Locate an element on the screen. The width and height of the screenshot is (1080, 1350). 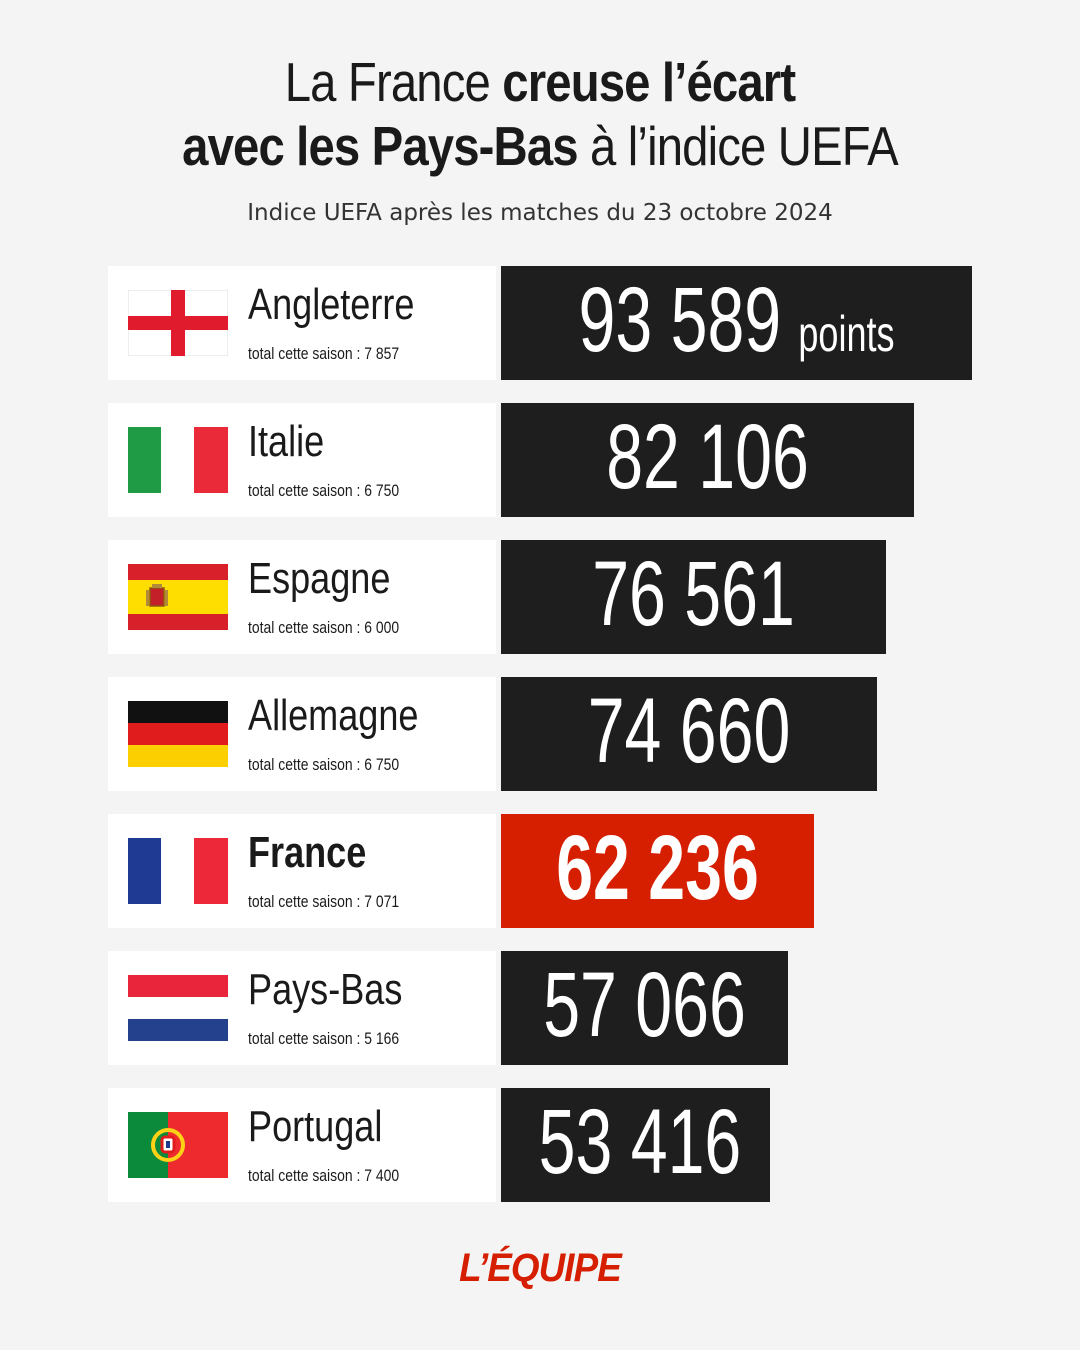
country-card: Pays-Bas total cette saison : 5 166 is located at coordinates (302, 1008).